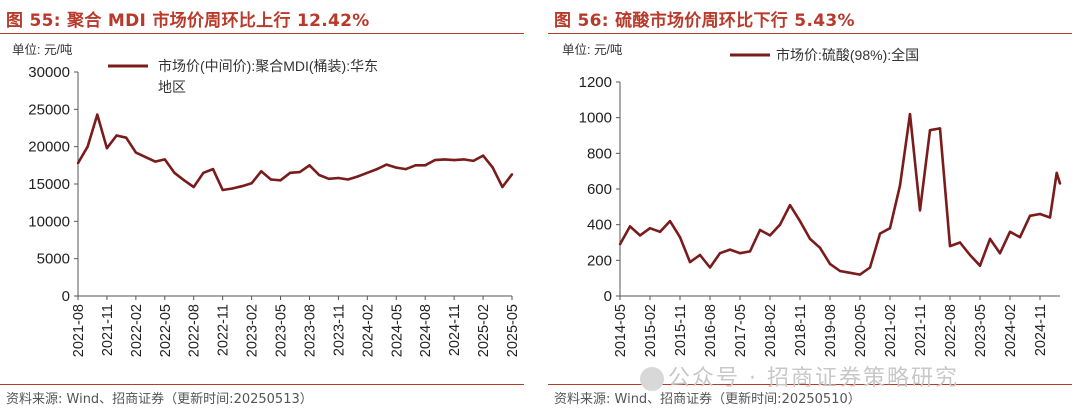 This screenshot has height=412, width=1080. I want to click on footer-divider, so click(810, 384).